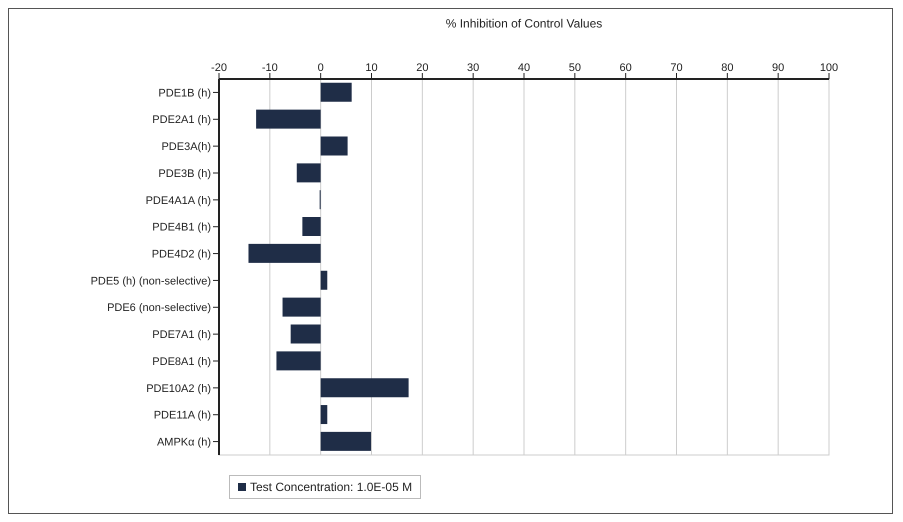  What do you see at coordinates (330, 487) in the screenshot?
I see `legend-label: Test Concentration: 1.0E-05 M` at bounding box center [330, 487].